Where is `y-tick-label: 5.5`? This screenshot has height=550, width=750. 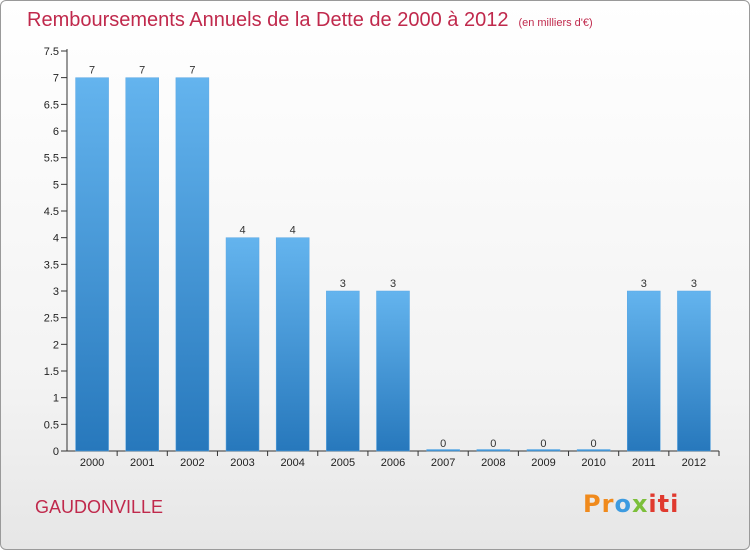 y-tick-label: 5.5 is located at coordinates (51, 159).